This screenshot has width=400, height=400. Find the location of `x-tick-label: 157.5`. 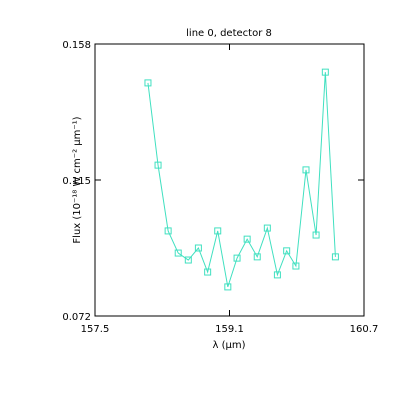

x-tick-label: 157.5 is located at coordinates (95, 329).